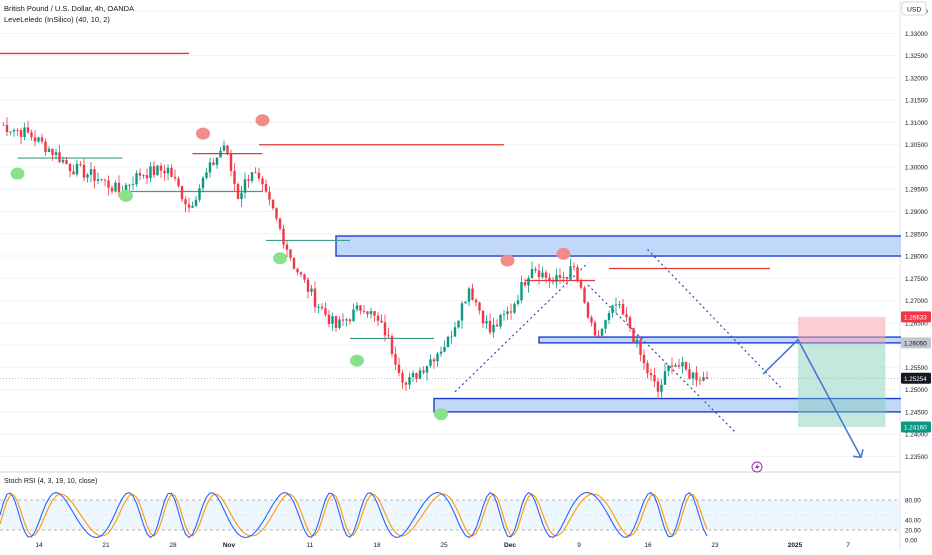 The height and width of the screenshot is (555, 932). Describe the element at coordinates (842, 385) in the screenshot. I see `take-profit-zone` at that location.